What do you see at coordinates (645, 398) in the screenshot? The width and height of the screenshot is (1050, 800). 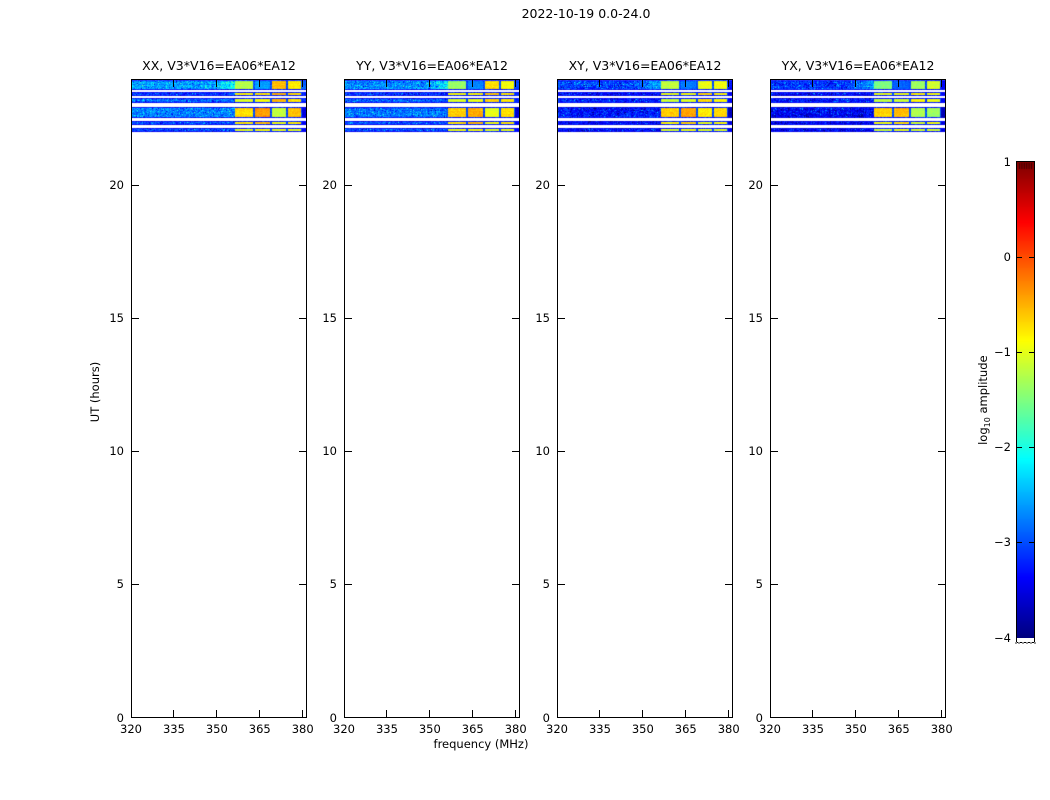 I see `heatmap-canvas-XY` at bounding box center [645, 398].